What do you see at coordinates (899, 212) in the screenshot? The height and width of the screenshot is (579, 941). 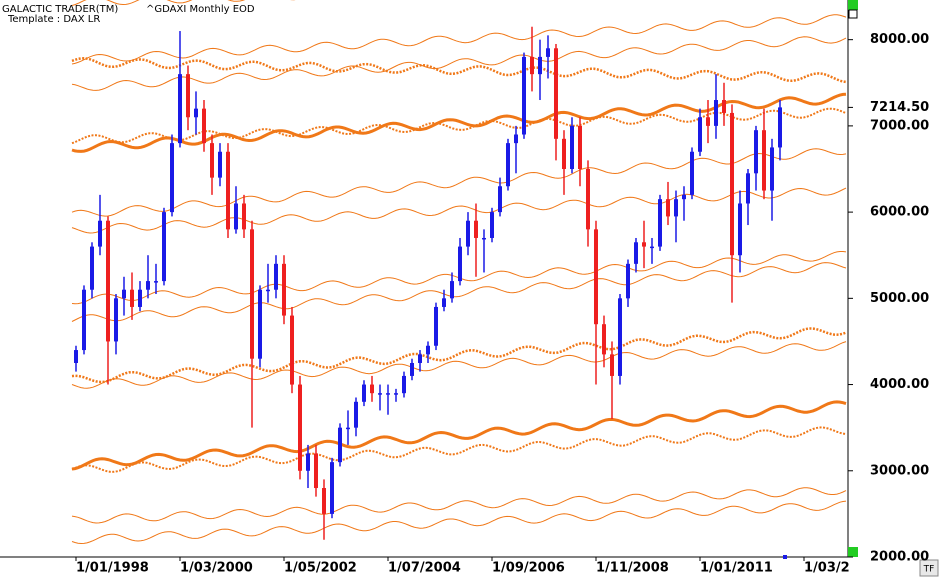 I see `y-tick-label: 6000.00` at bounding box center [899, 212].